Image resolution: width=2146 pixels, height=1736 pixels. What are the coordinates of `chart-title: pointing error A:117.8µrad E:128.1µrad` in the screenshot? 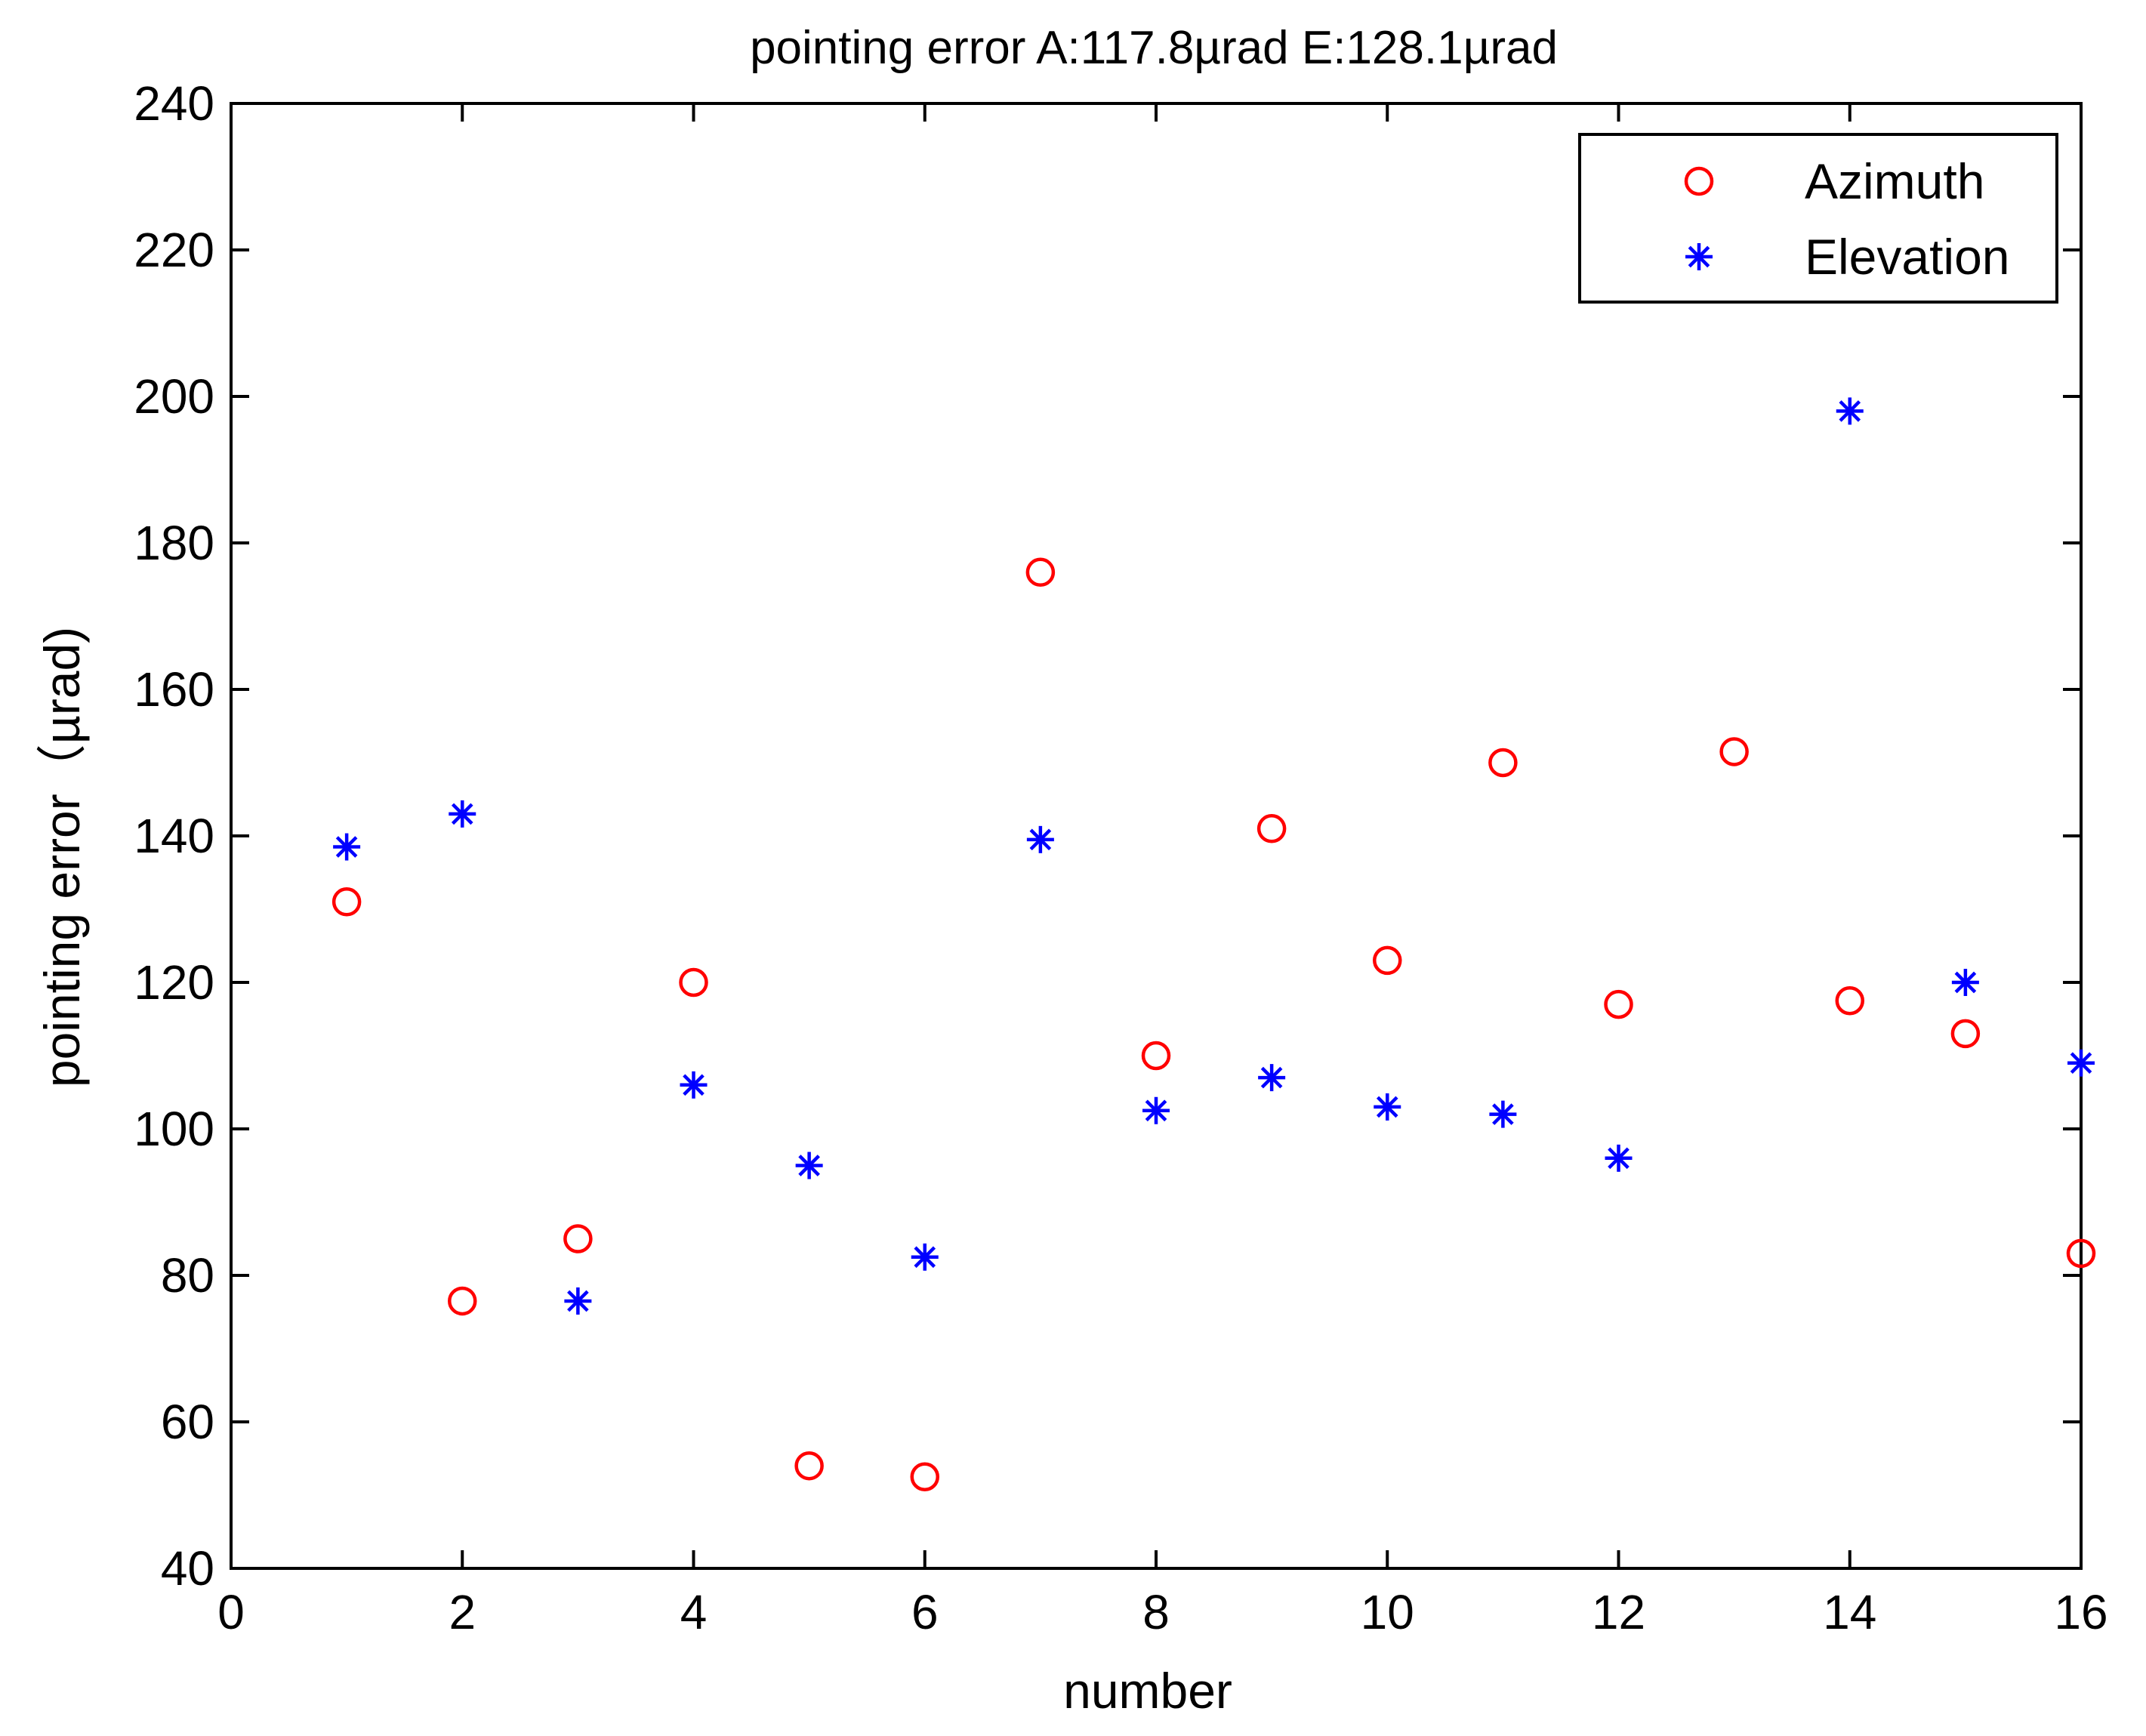 It's located at (1154, 48).